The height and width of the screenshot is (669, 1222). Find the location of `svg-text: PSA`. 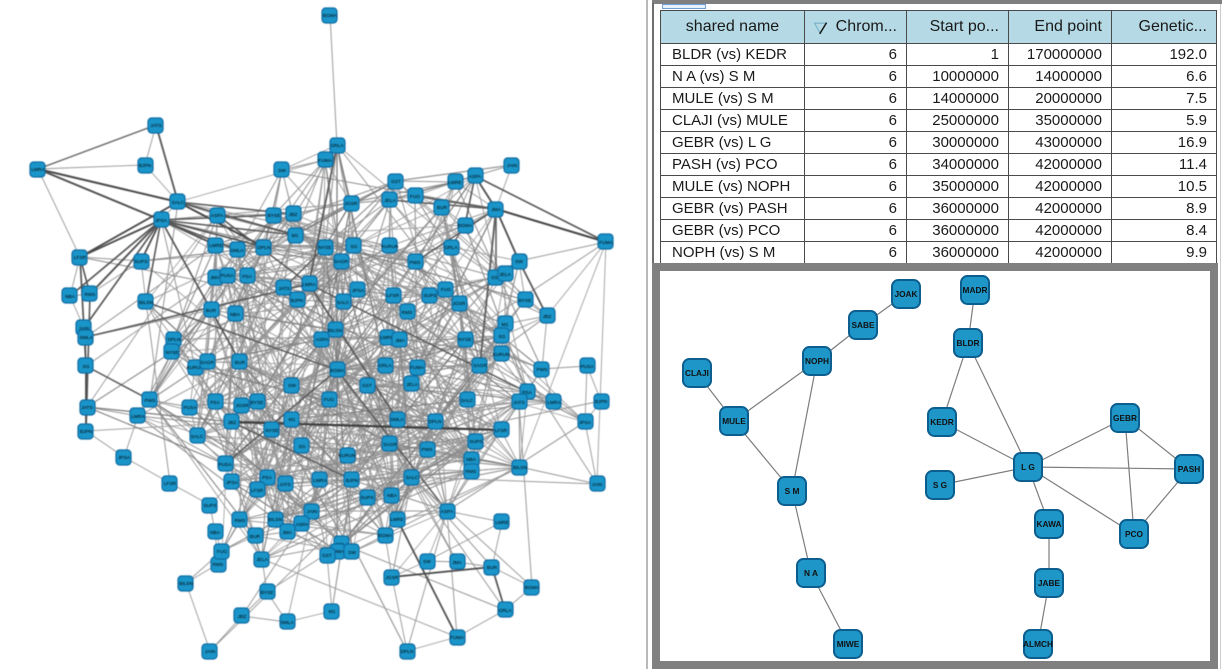

svg-text: PSA is located at coordinates (527, 393).